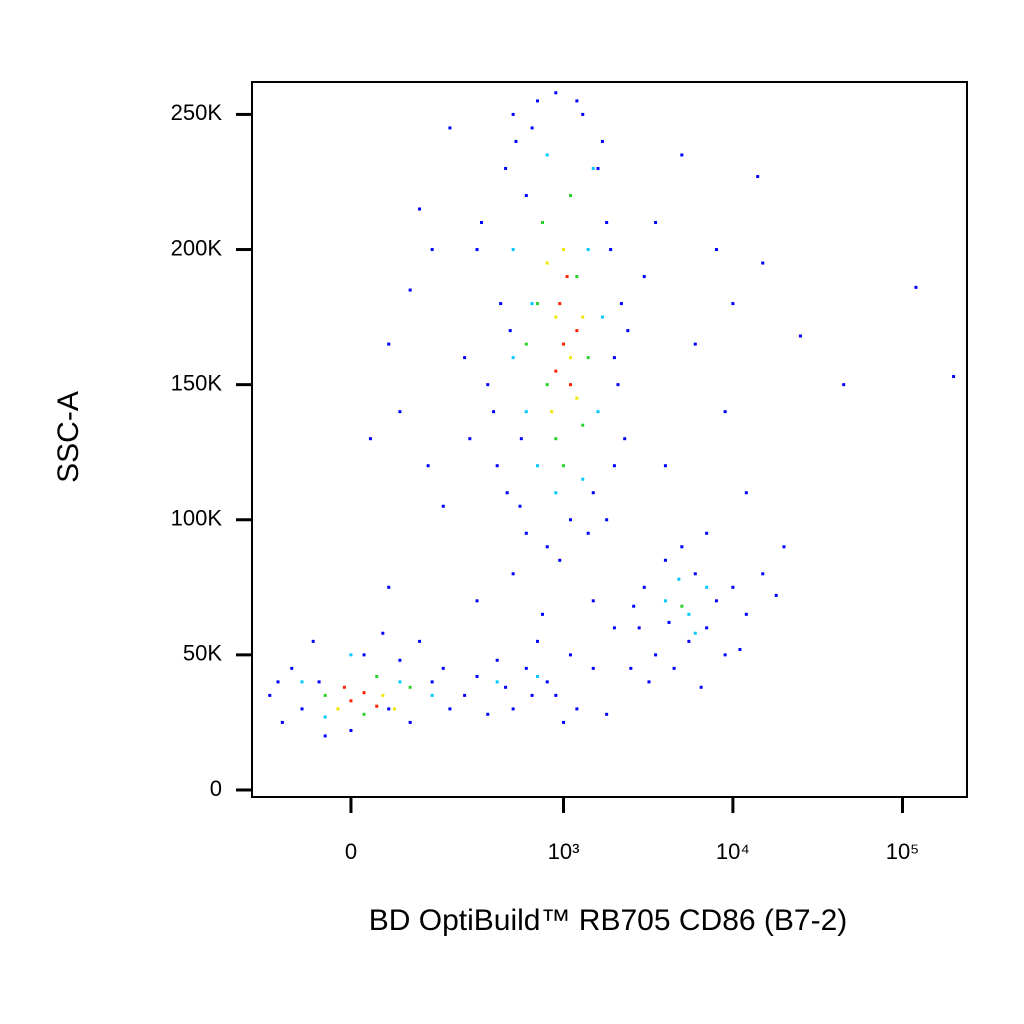  I want to click on y-tick-label: 250K, so click(197, 112).